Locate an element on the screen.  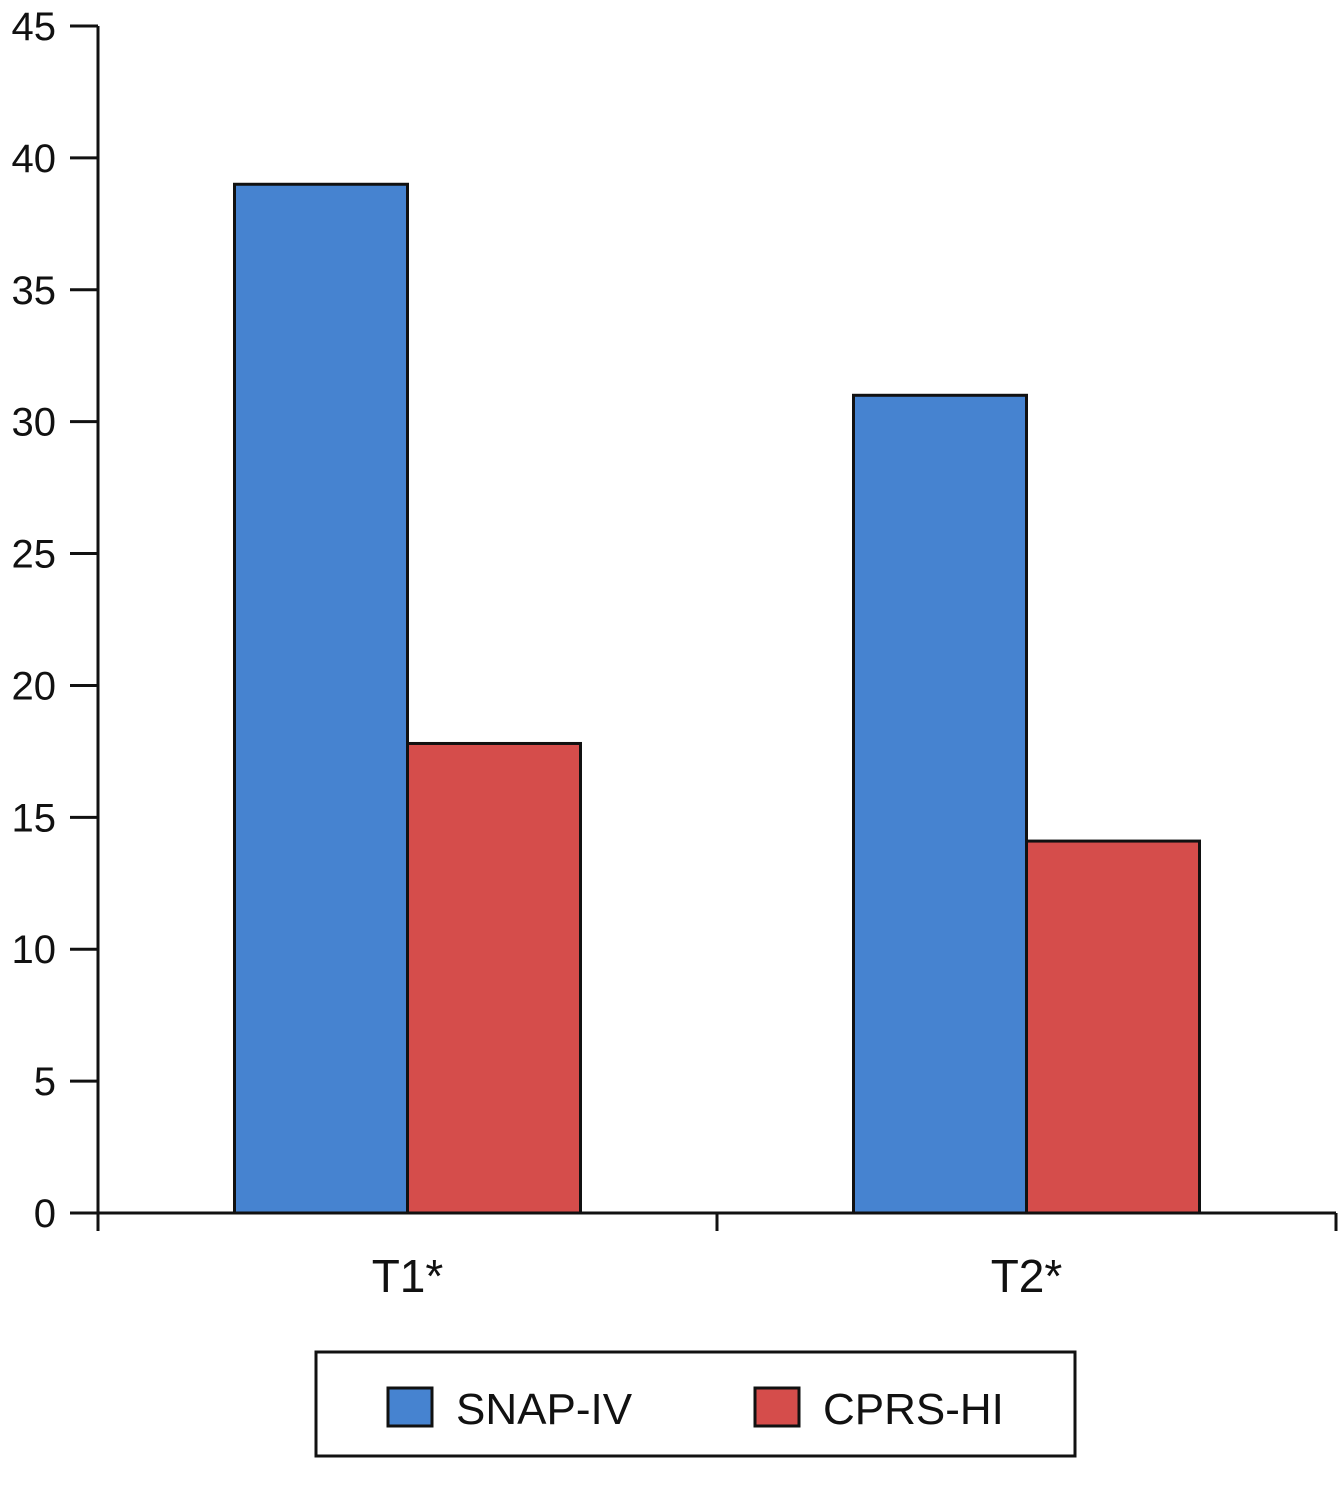
y-tick-label: 35 is located at coordinates (34, 291).